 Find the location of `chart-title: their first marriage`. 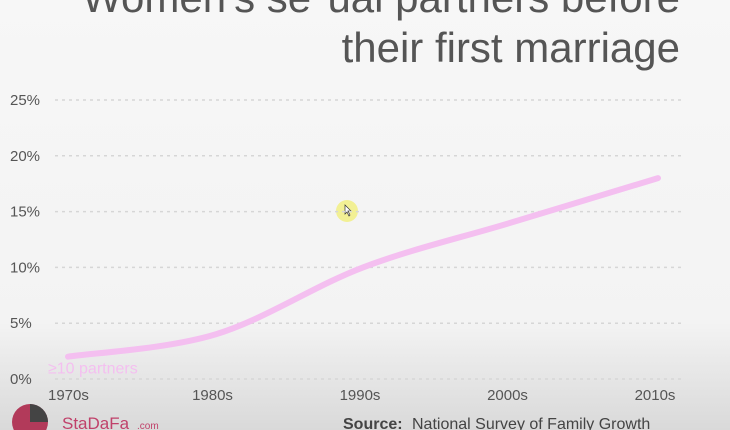

chart-title: their first marriage is located at coordinates (511, 47).